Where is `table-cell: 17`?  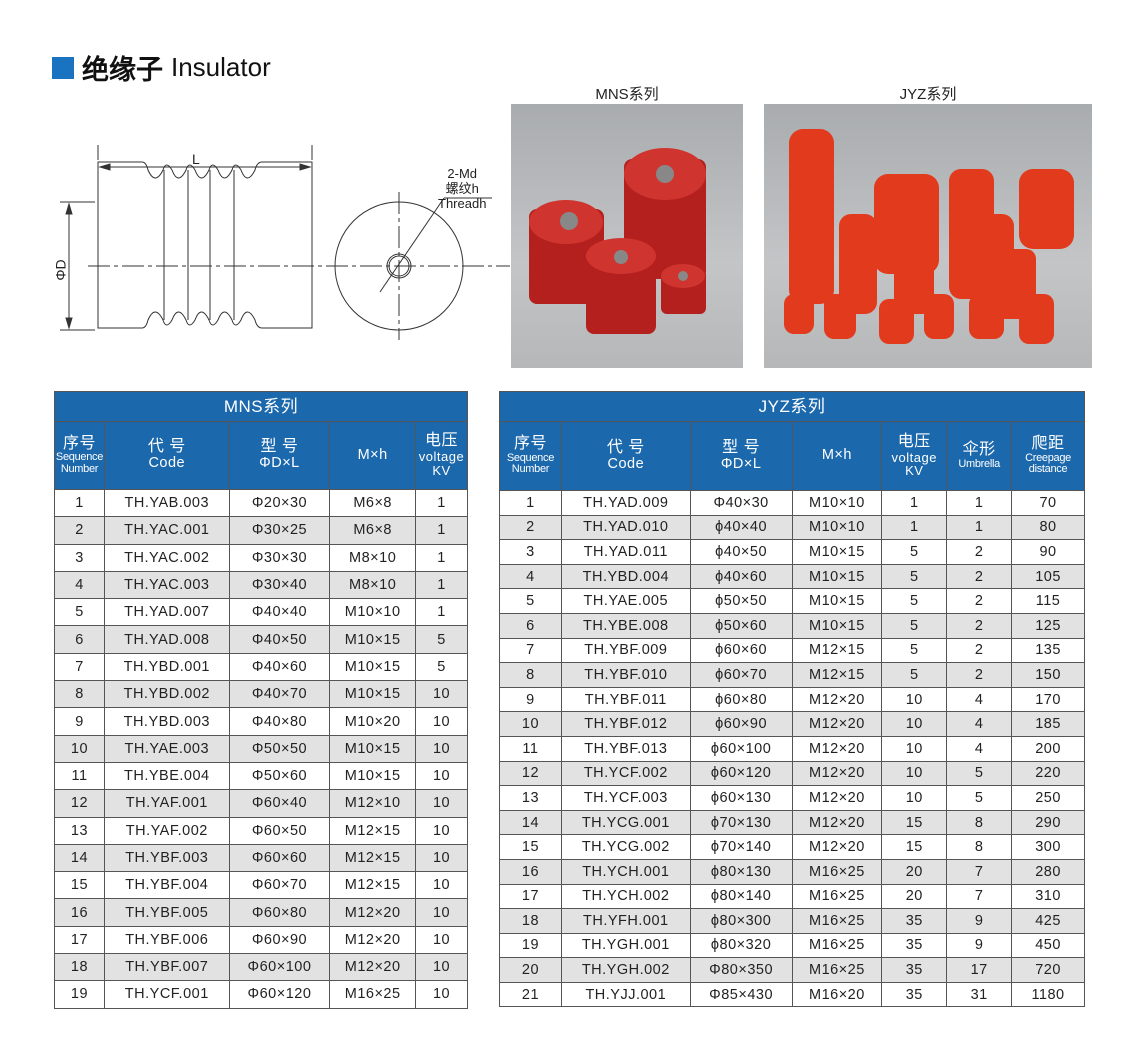
table-cell: 17 is located at coordinates (79, 940).